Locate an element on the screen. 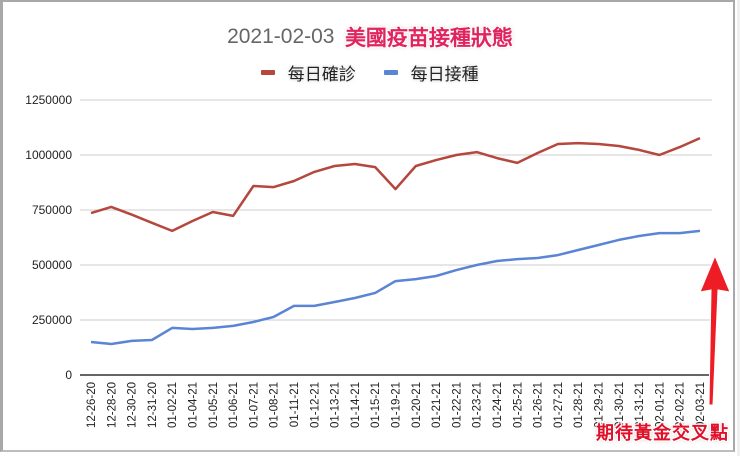  right-edge-strip is located at coordinates (738, 228).